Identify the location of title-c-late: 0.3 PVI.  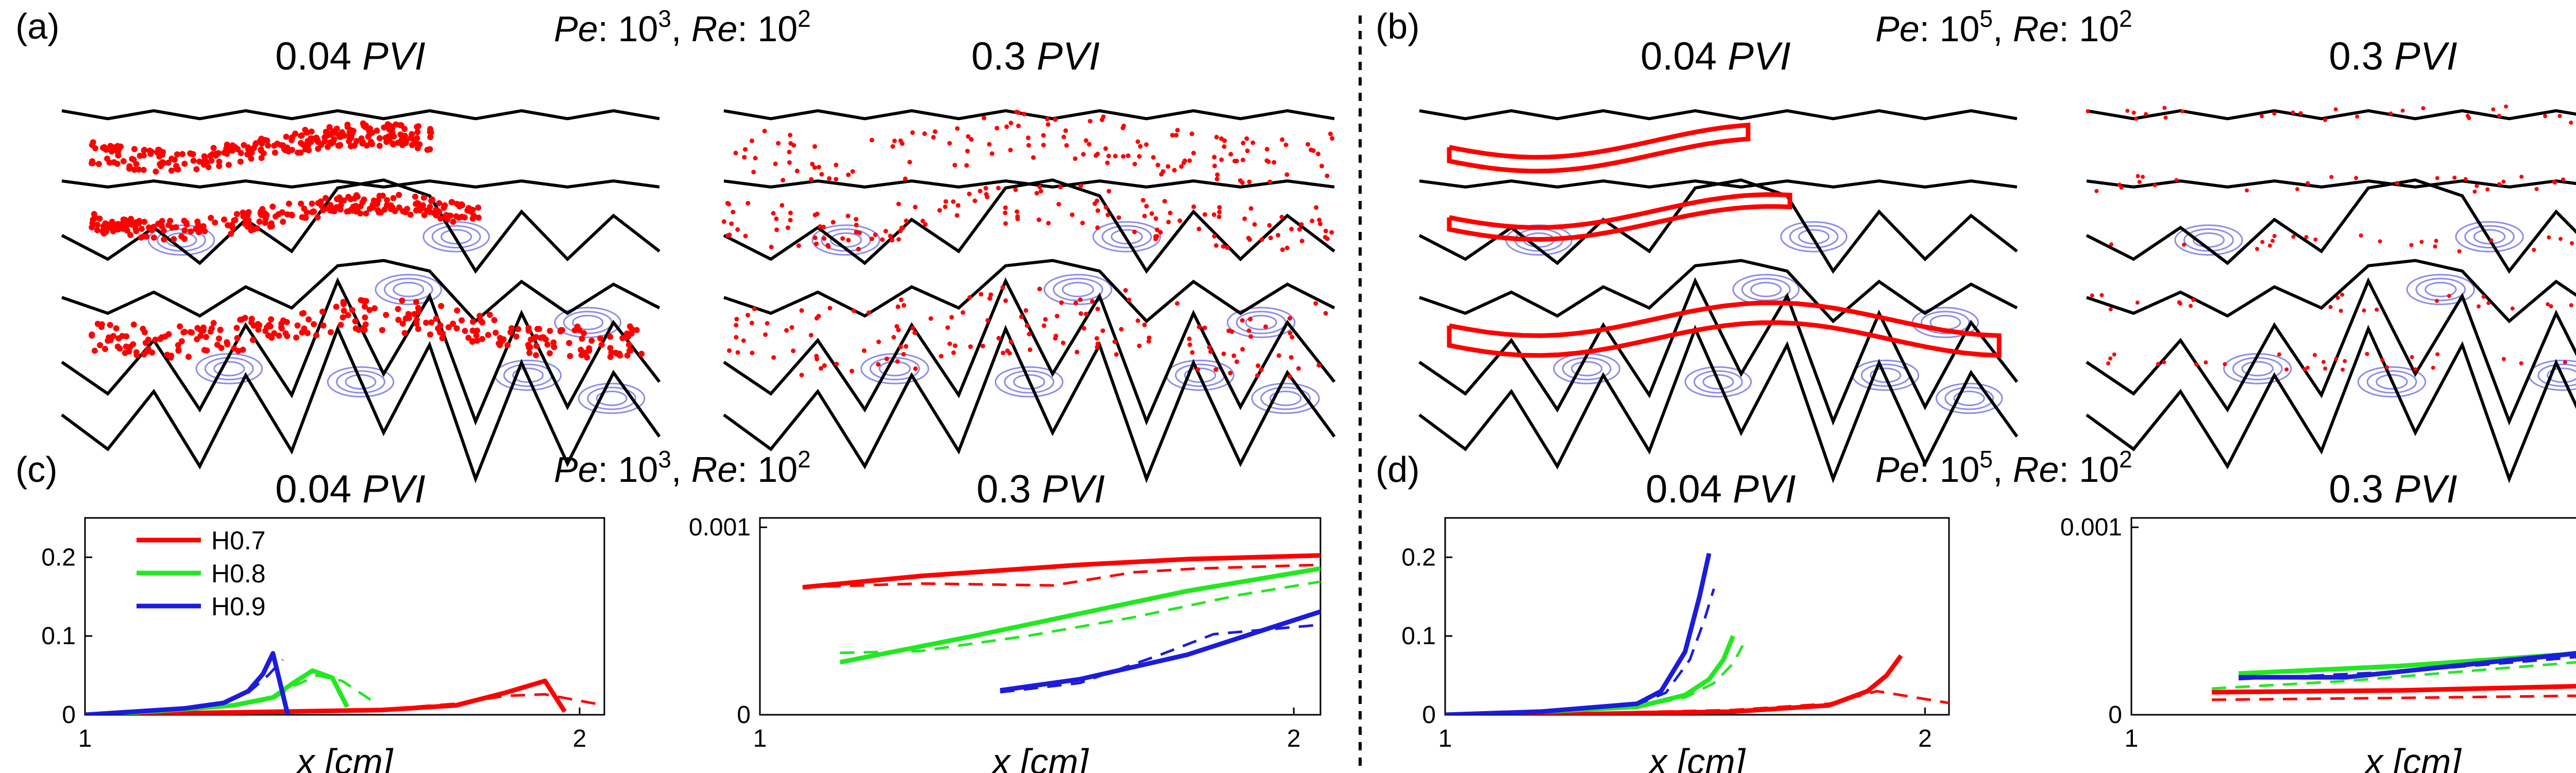
(1040, 489).